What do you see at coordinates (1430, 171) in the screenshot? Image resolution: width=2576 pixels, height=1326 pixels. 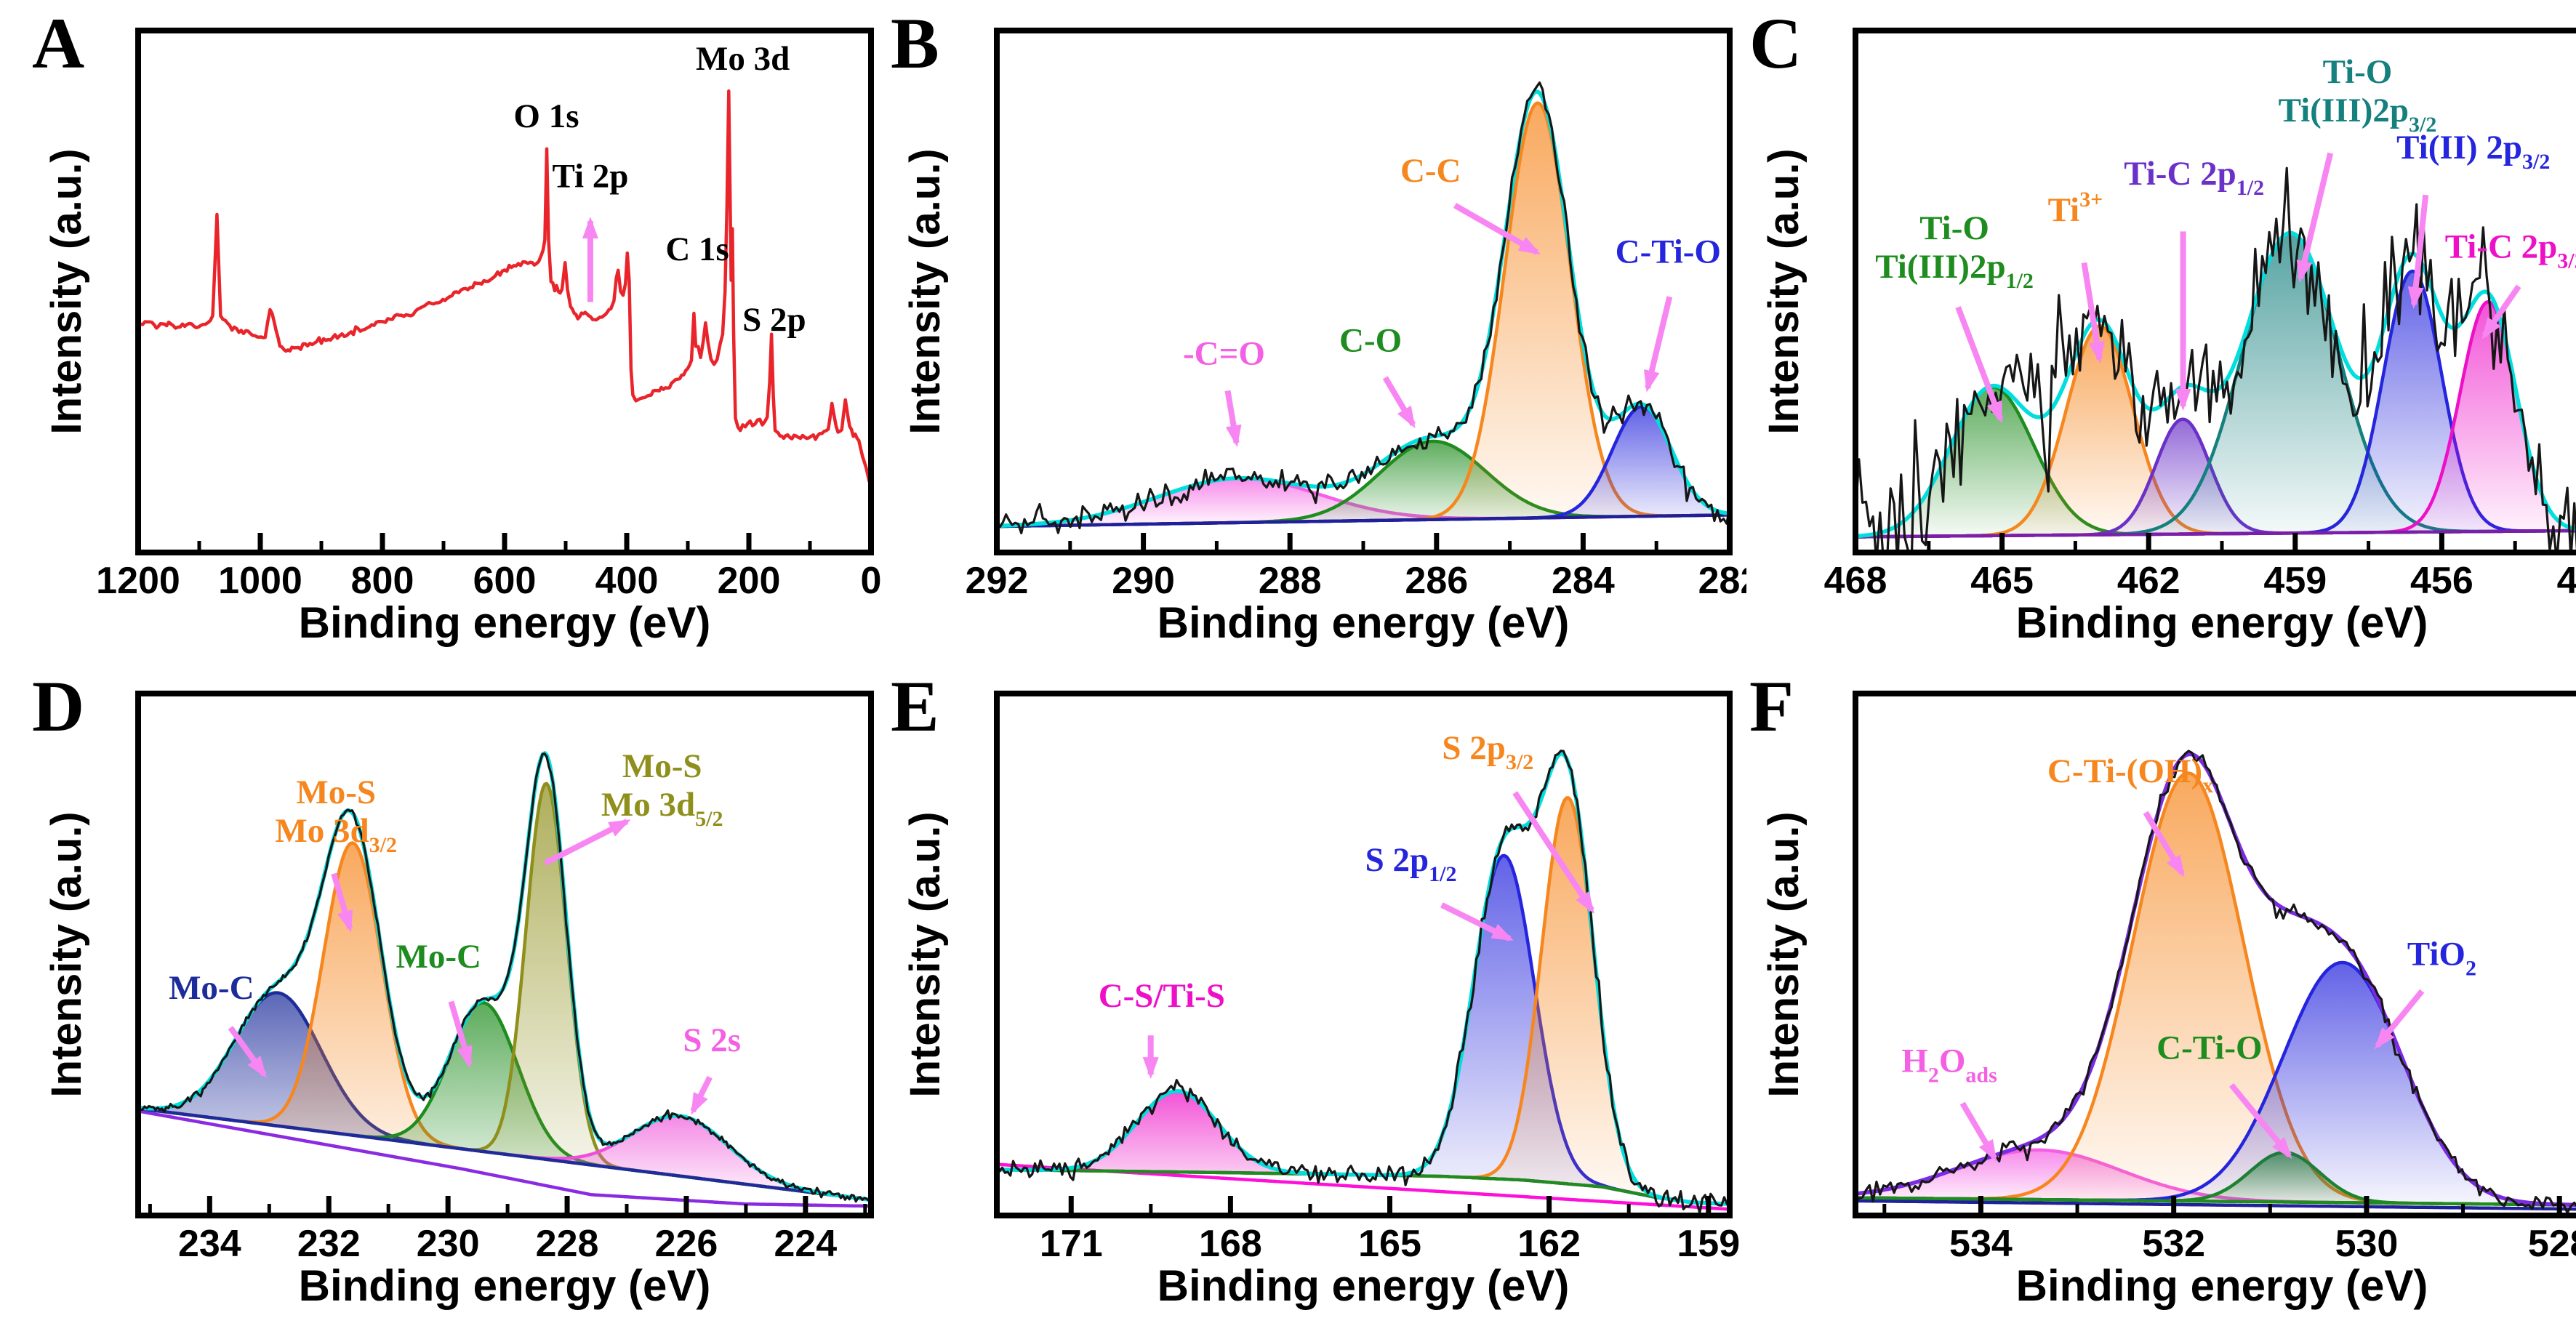 I see `species-label: C-C` at bounding box center [1430, 171].